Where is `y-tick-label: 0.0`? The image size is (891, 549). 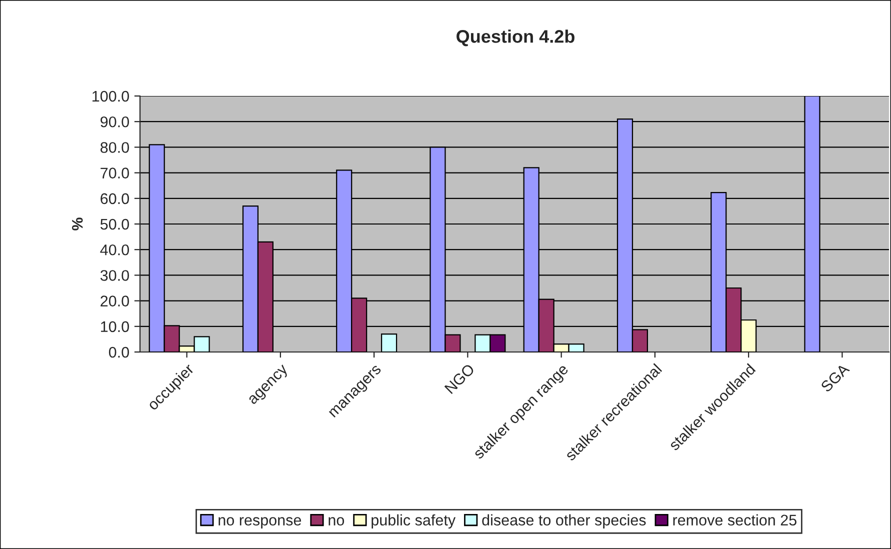
y-tick-label: 0.0 is located at coordinates (118, 352).